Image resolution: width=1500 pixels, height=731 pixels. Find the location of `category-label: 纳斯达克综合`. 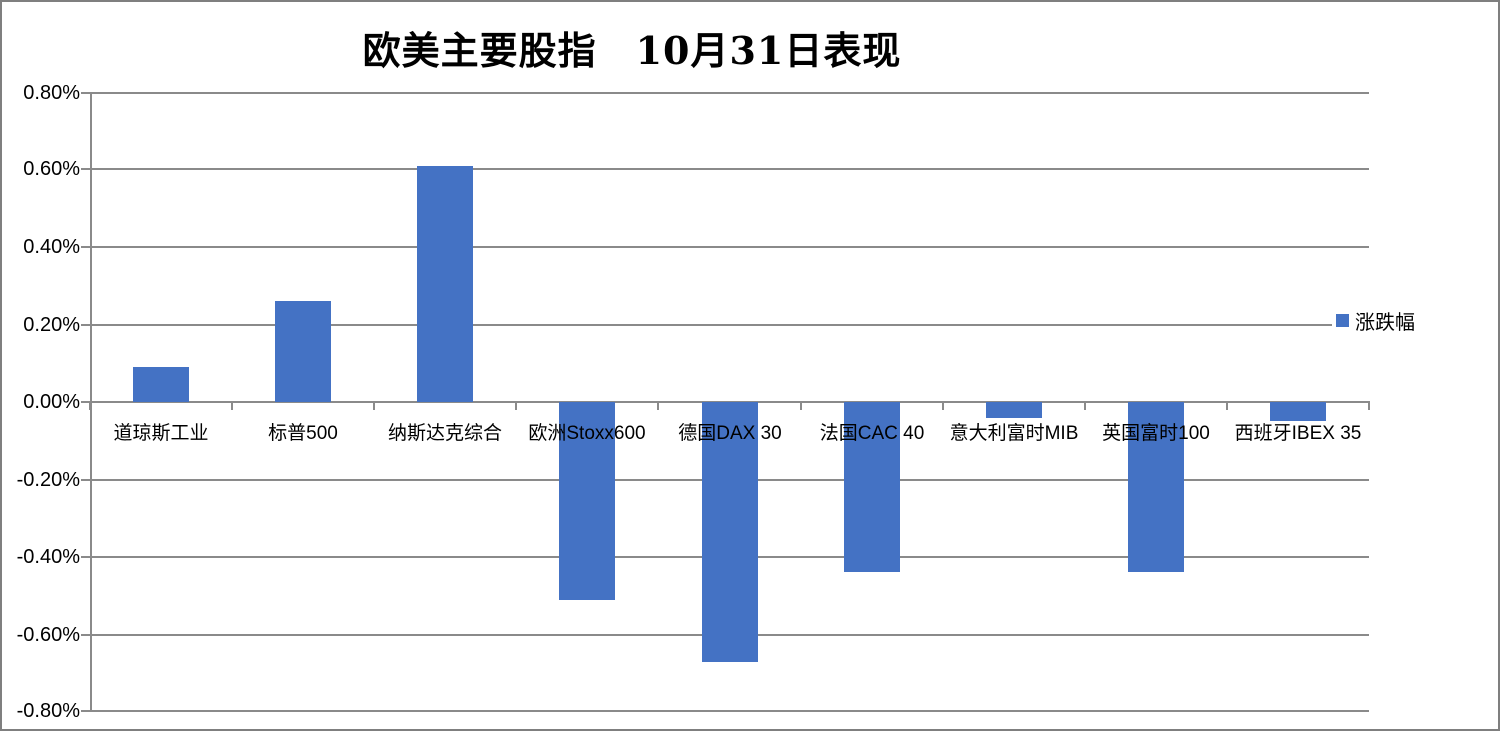

category-label: 纳斯达克综合 is located at coordinates (445, 433).